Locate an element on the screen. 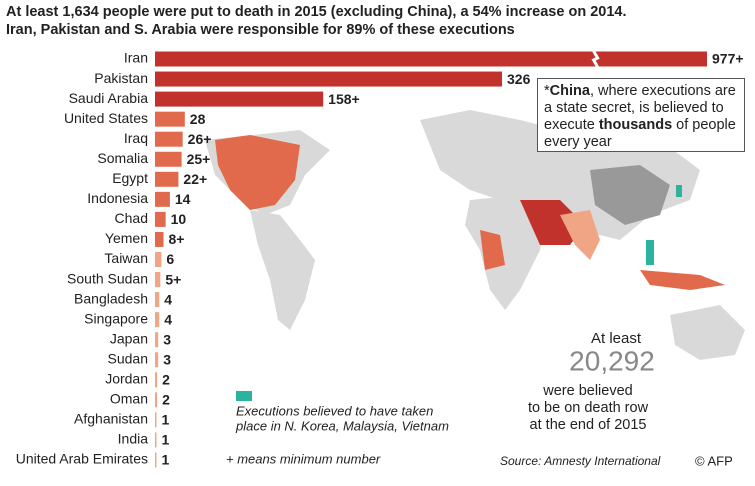 The image size is (755, 486). category-label: Taiwan is located at coordinates (126, 258).